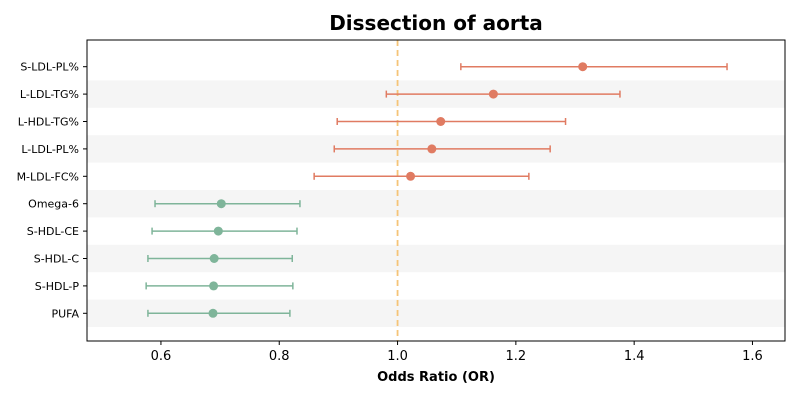  I want to click on y-tick-label: L-HDL-TG%, so click(48, 122).